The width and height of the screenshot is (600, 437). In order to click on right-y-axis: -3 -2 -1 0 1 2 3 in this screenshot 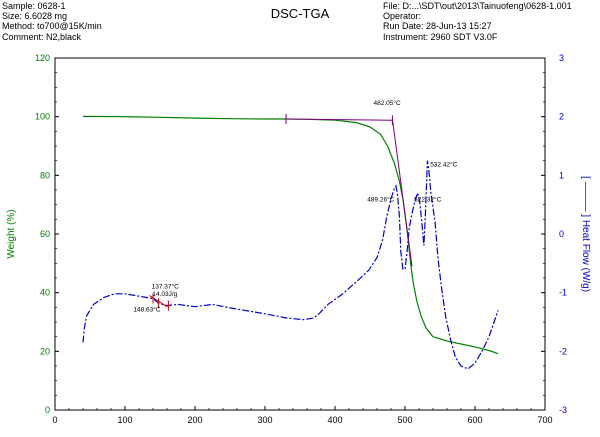, I will do `click(554, 234)`.